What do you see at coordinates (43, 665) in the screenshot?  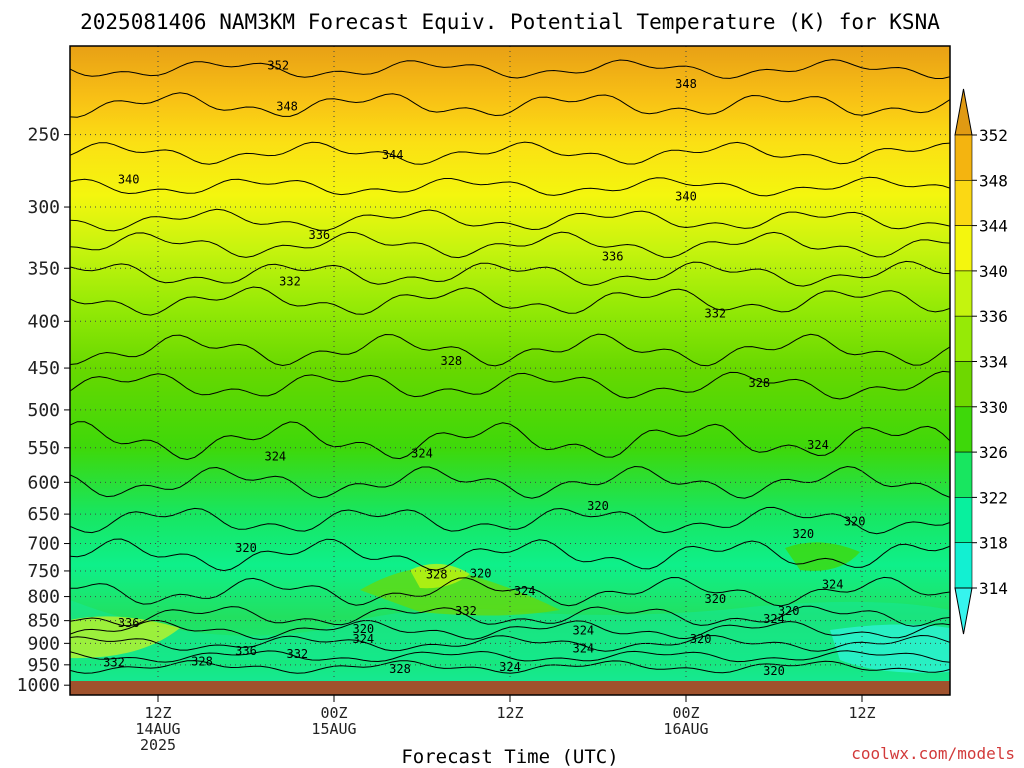 I see `pressure-tick-label: 950` at bounding box center [43, 665].